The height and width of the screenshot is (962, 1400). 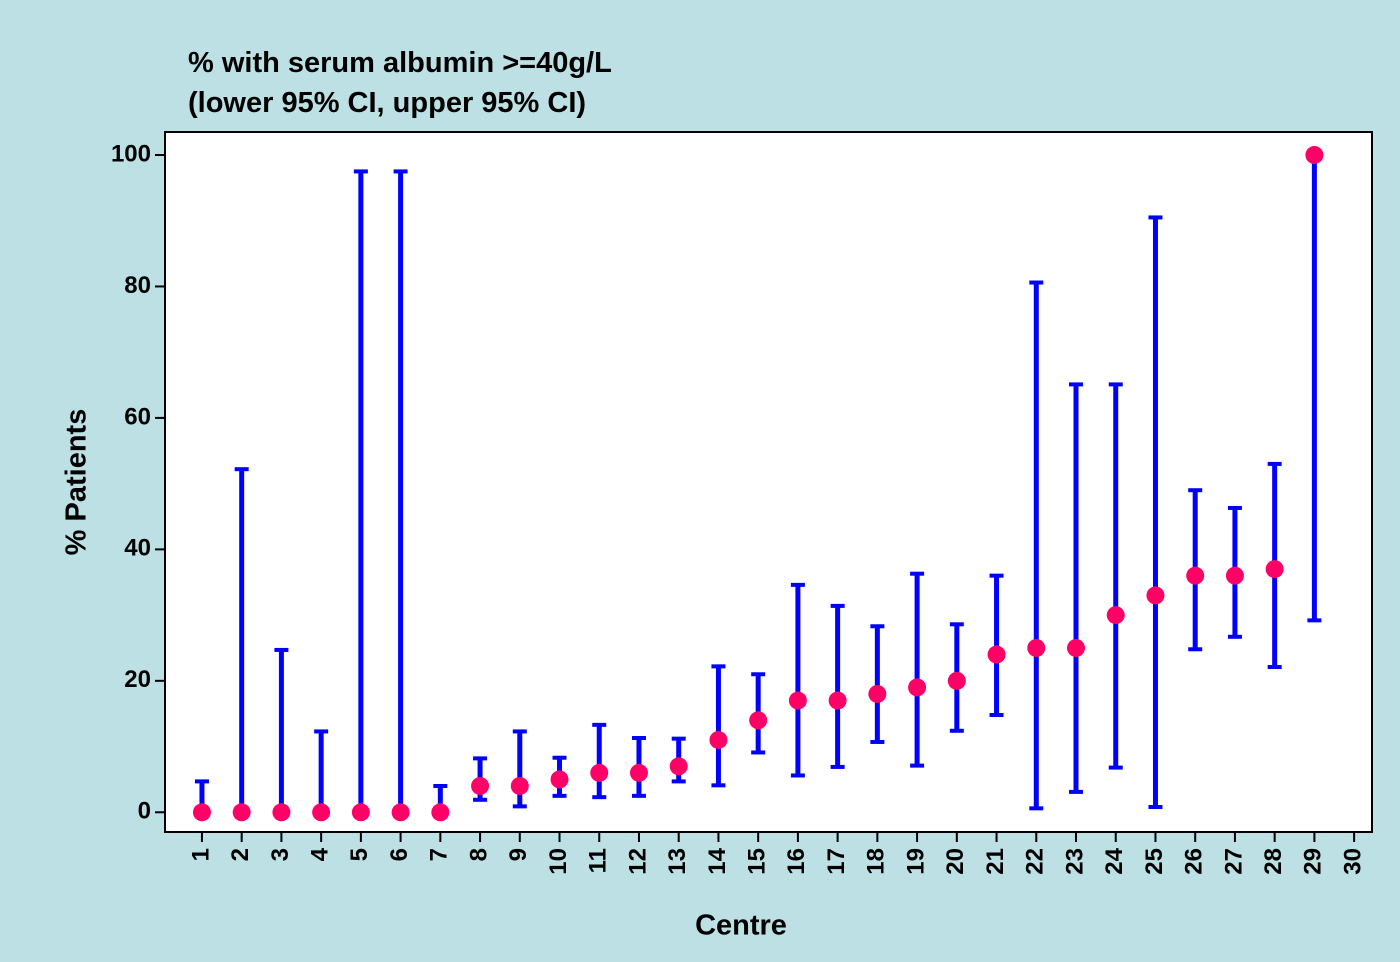 I want to click on x-tick-label: 4, so click(x=319, y=854).